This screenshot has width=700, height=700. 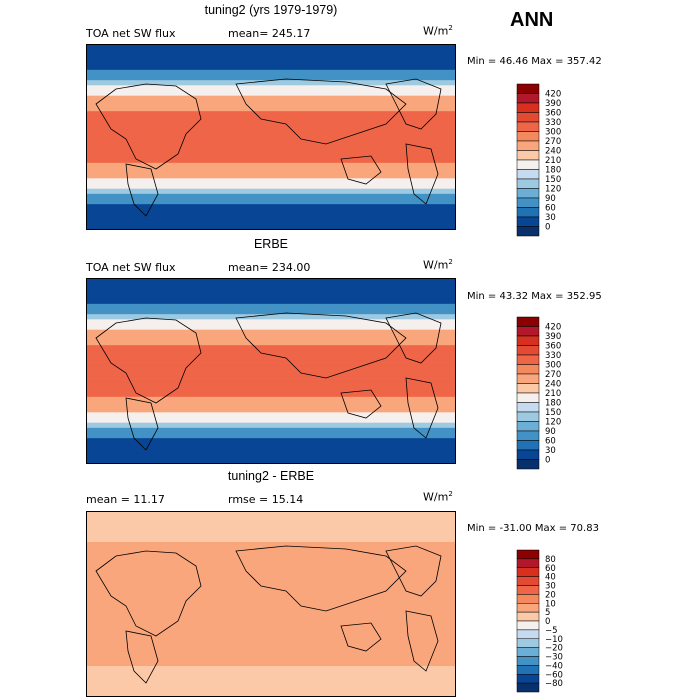 What do you see at coordinates (553, 180) in the screenshot?
I see `colorbar-tick-label: 150` at bounding box center [553, 180].